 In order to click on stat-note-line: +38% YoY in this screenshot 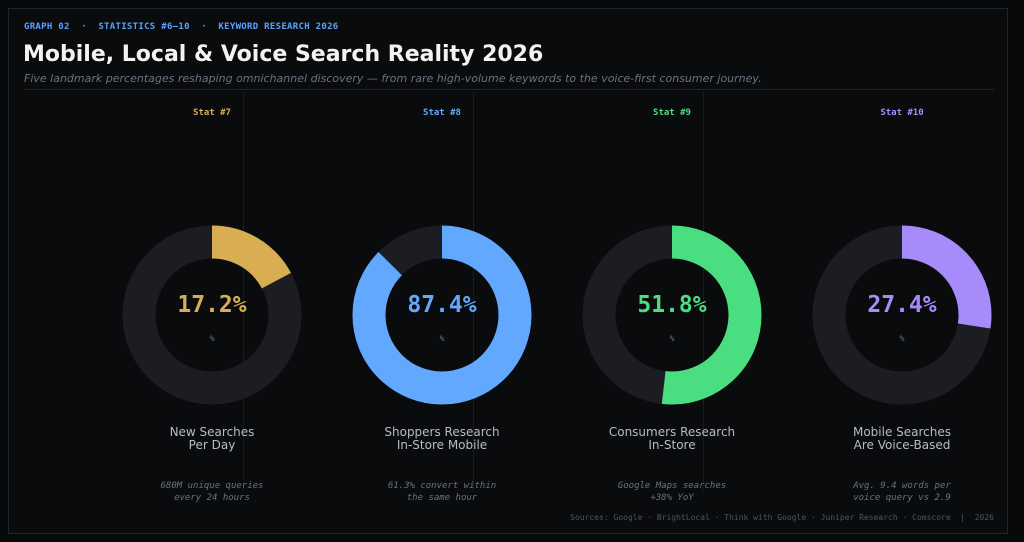, I will do `click(672, 498)`.